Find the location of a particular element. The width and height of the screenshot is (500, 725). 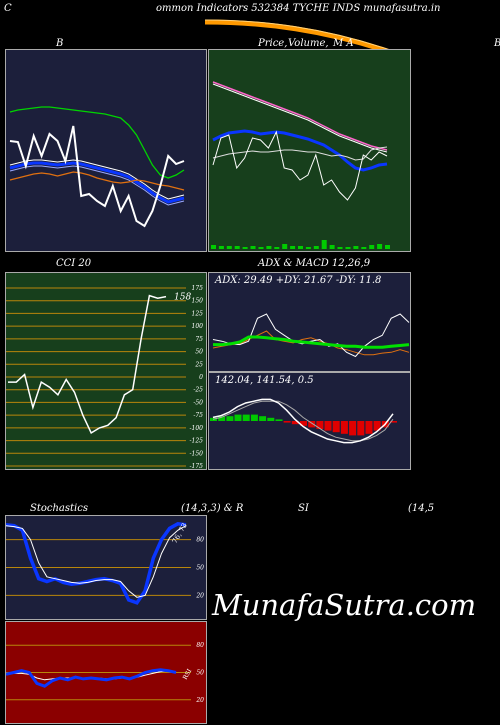

pm-ma-white is located at coordinates (300, 153).